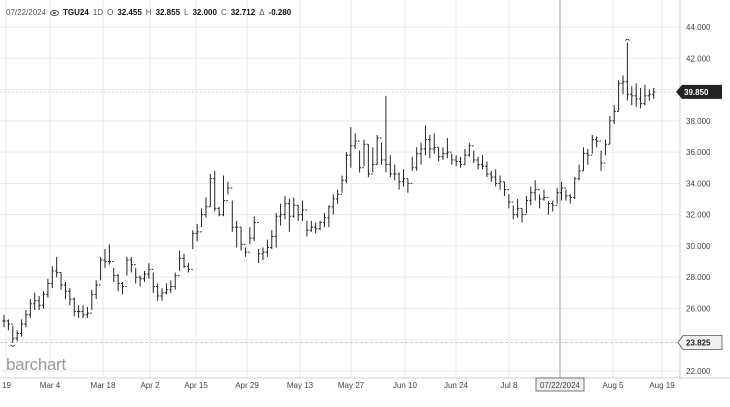 Image resolution: width=730 pixels, height=407 pixels. Describe the element at coordinates (698, 27) in the screenshot. I see `y-tick-label: 44.000` at that location.